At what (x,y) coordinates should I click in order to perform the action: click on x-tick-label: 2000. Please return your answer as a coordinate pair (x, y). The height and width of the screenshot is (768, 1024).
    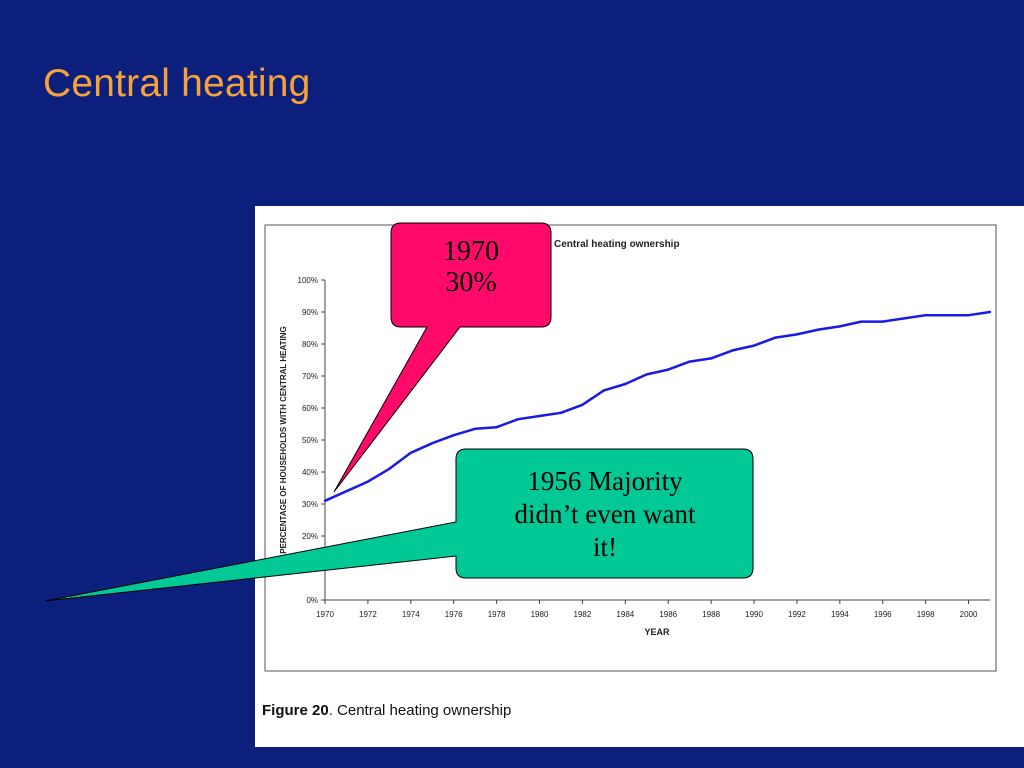
    Looking at the image, I should click on (969, 614).